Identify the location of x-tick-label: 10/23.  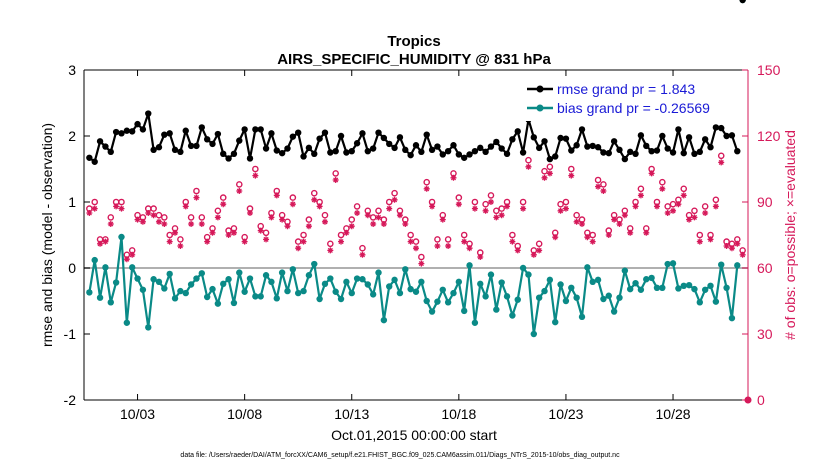
(565, 414).